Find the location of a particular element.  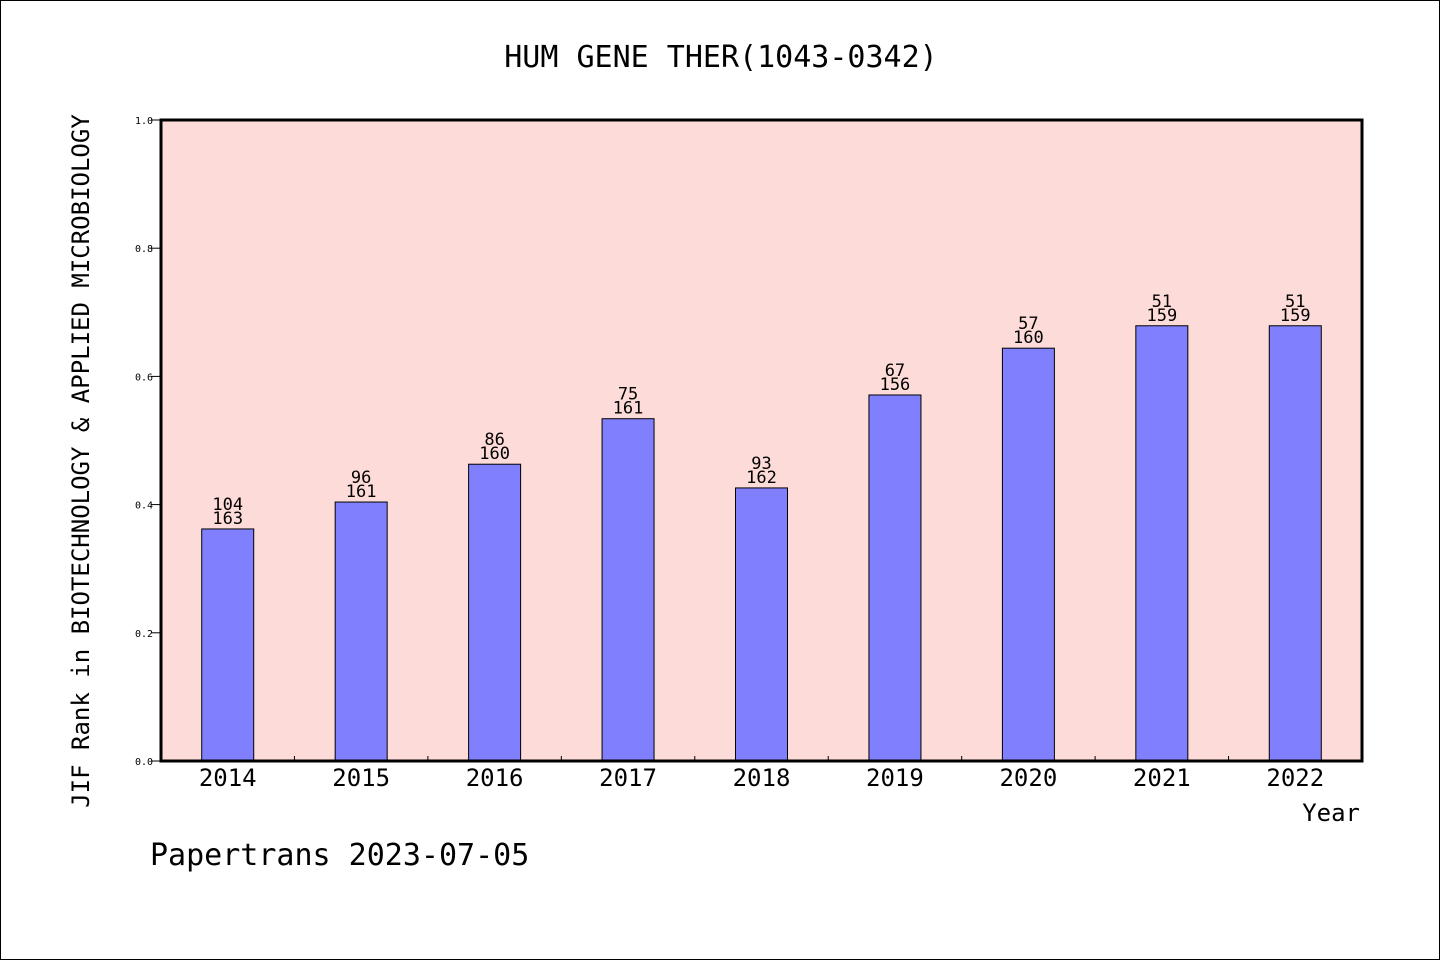

bar-total-label: 156 is located at coordinates (895, 385).